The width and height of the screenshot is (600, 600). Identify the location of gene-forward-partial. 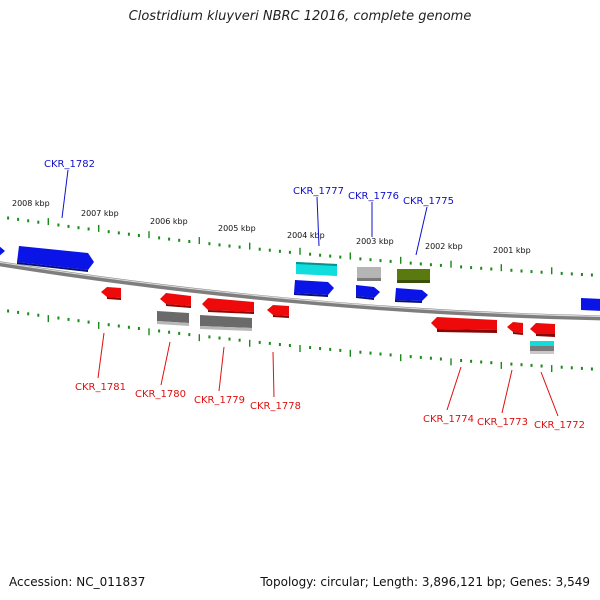
(2, 251).